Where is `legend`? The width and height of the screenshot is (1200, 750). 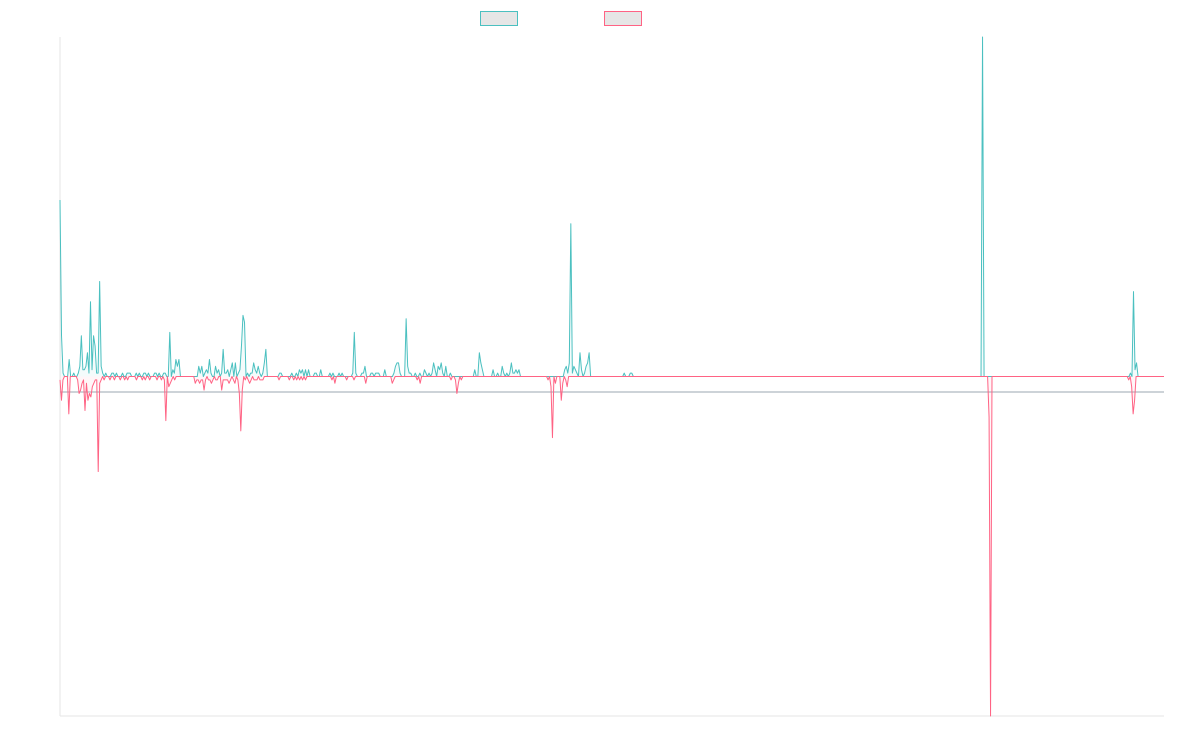 legend is located at coordinates (600, 18).